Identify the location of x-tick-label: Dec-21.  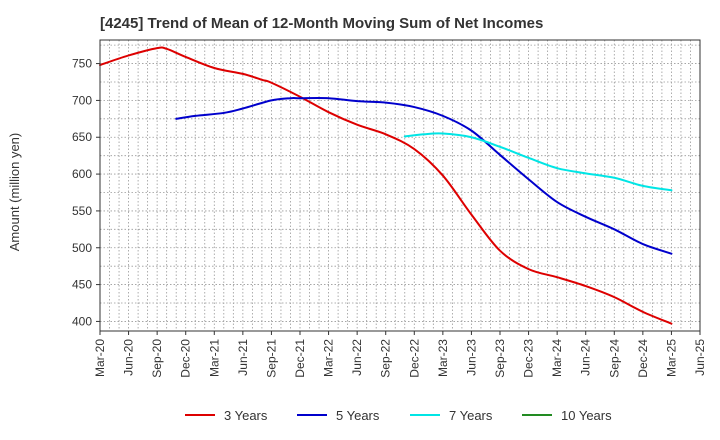
(300, 358).